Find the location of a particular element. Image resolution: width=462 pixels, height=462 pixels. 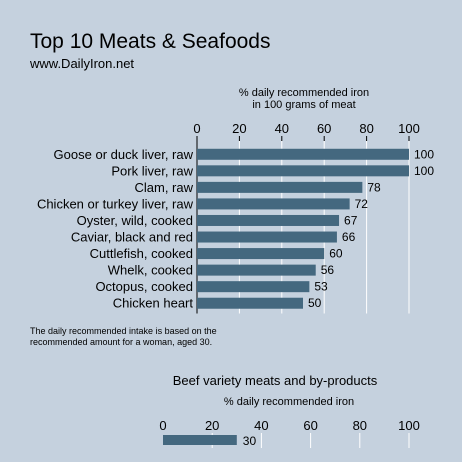

main-category-label: Clam, raw is located at coordinates (163, 187).